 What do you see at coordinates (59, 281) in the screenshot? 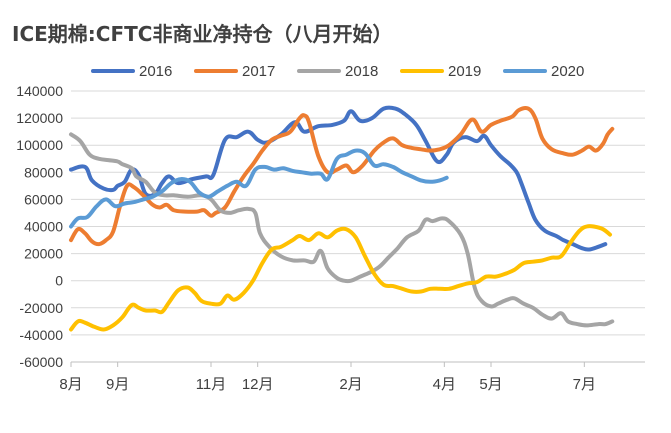
I see `y-tick-label: 0` at bounding box center [59, 281].